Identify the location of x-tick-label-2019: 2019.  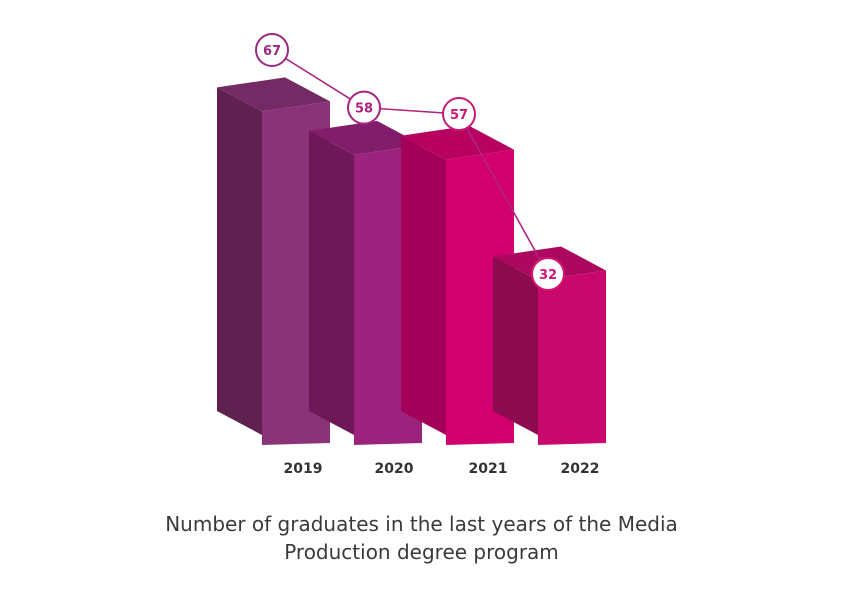
(303, 469).